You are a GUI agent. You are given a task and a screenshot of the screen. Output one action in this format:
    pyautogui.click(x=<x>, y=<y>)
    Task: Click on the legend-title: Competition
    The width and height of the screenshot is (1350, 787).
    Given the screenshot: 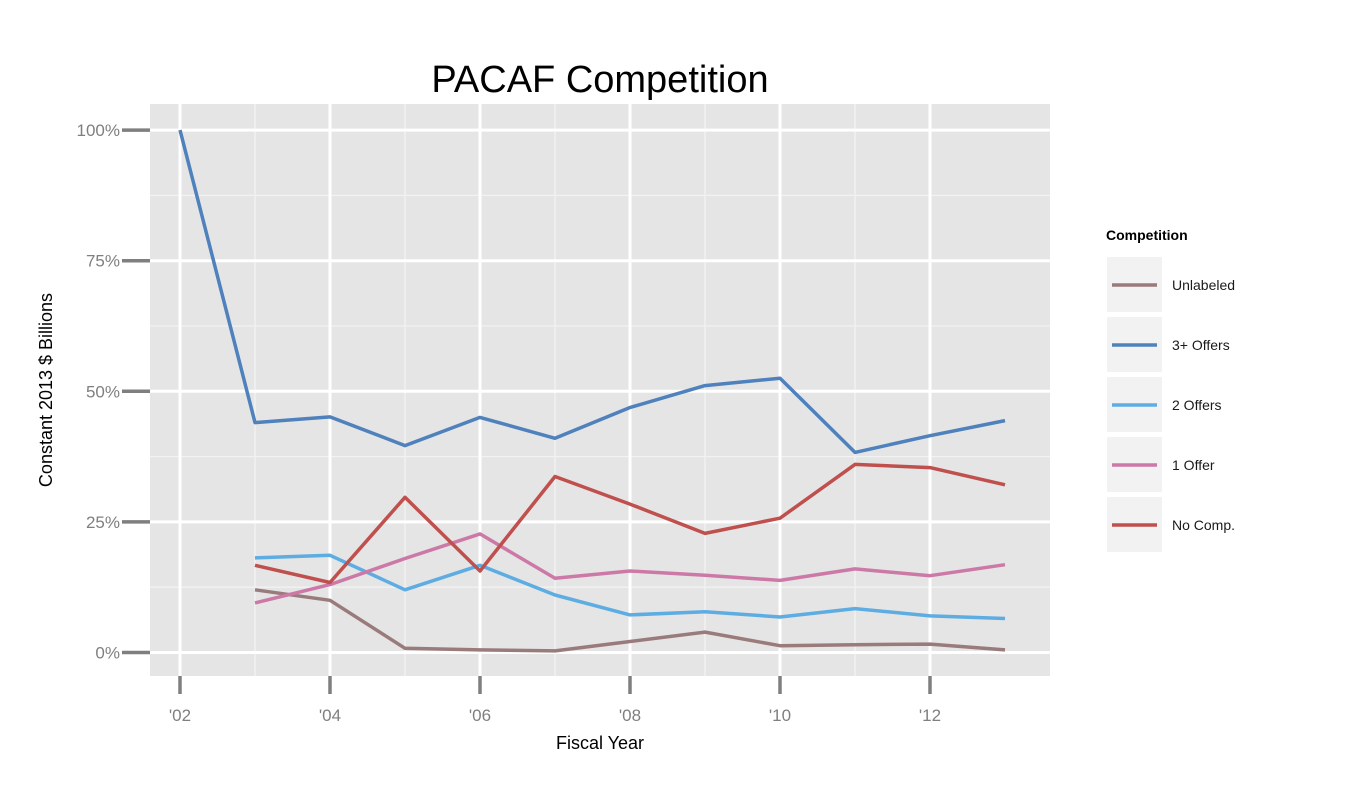 What is the action you would take?
    pyautogui.click(x=1147, y=235)
    